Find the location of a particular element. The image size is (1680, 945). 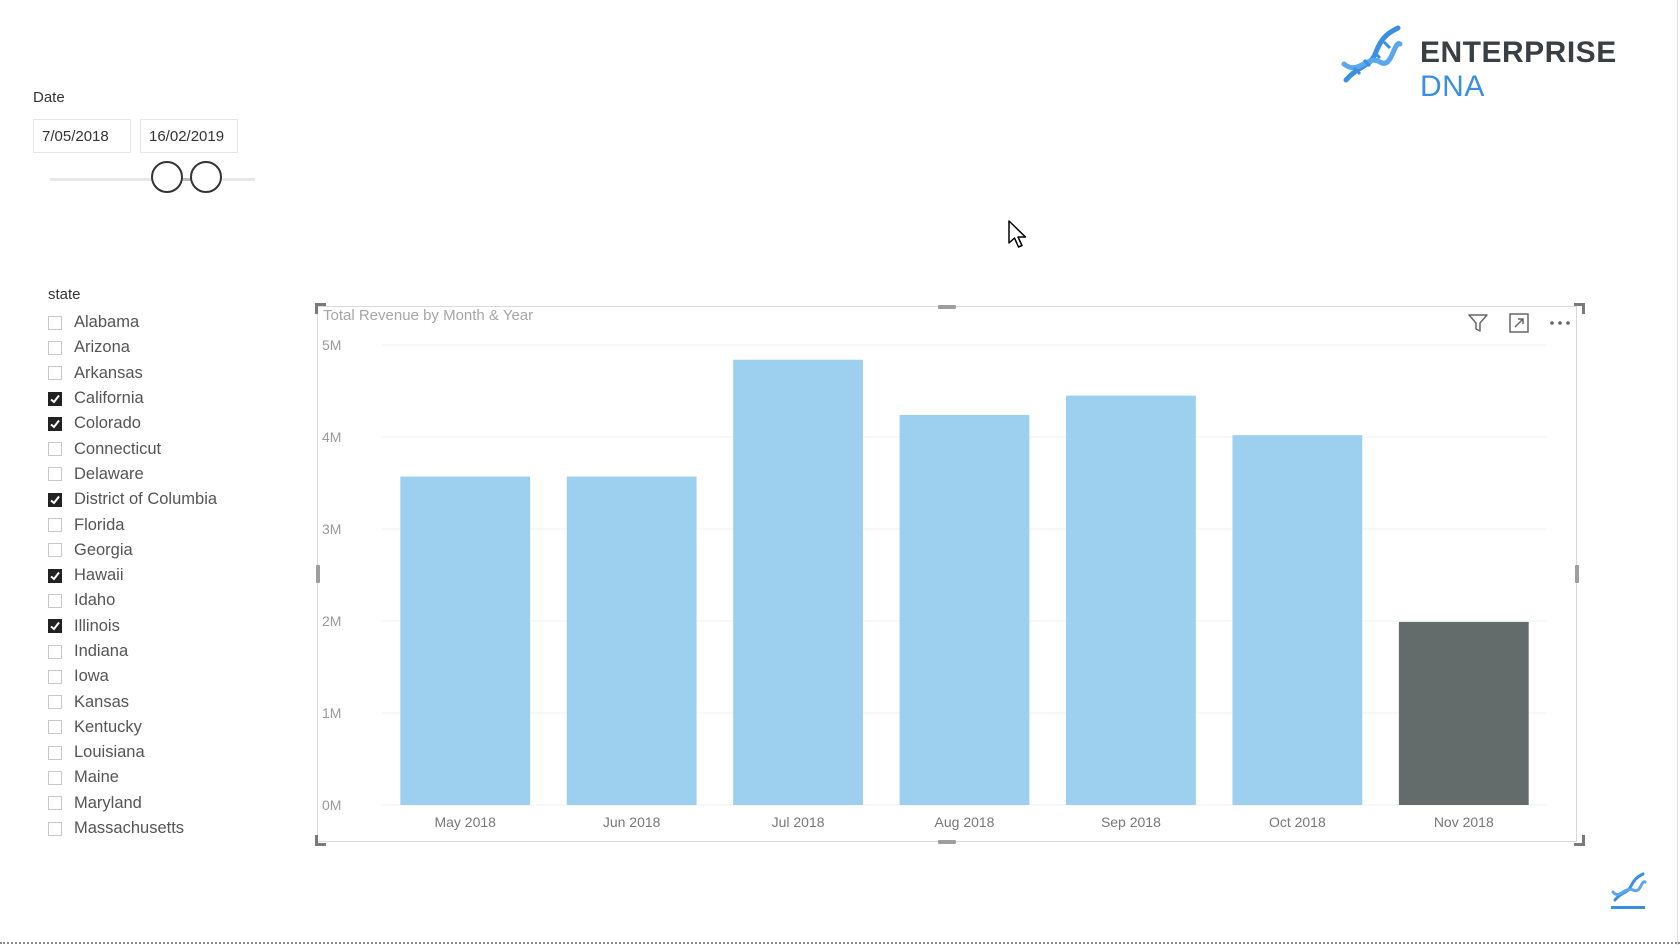

state-item-label: Florida is located at coordinates (99, 524).